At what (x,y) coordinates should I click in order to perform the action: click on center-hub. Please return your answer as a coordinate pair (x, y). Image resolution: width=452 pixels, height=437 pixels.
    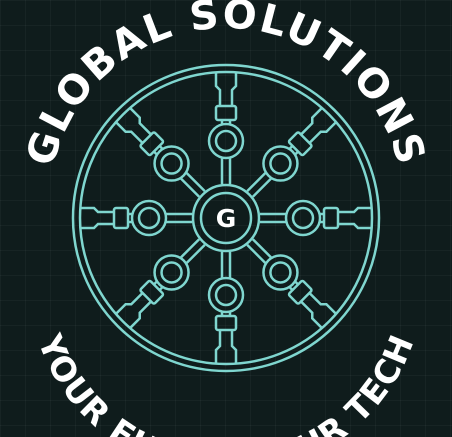
    Looking at the image, I should click on (226, 218).